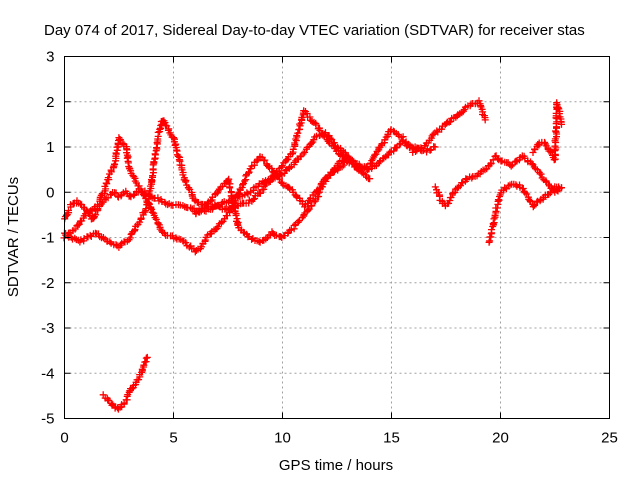  Describe the element at coordinates (500, 438) in the screenshot. I see `x-tick-label: 20` at that location.